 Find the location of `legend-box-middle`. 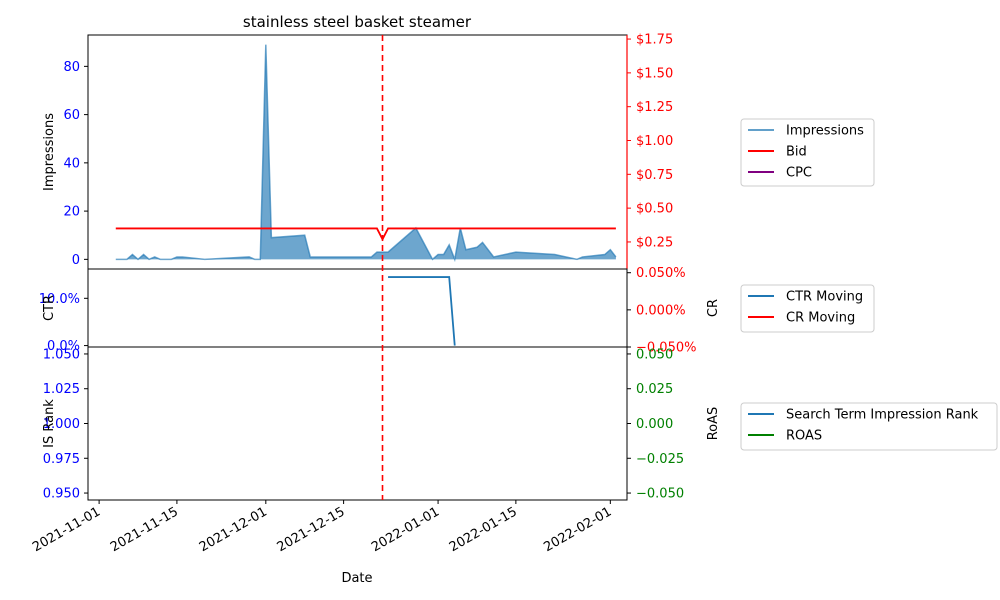

legend-box-middle is located at coordinates (807, 308).